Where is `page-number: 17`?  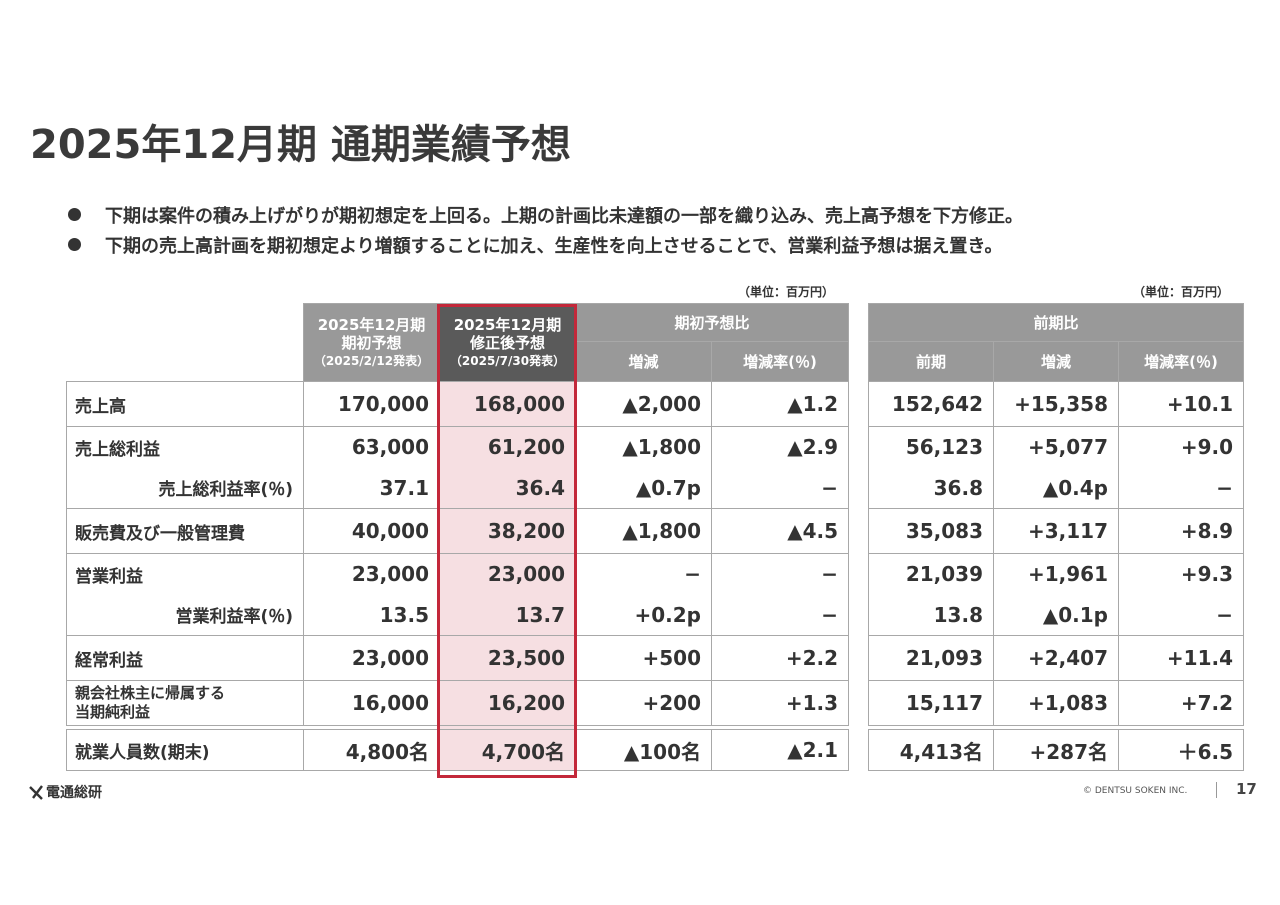 page-number: 17 is located at coordinates (1246, 789).